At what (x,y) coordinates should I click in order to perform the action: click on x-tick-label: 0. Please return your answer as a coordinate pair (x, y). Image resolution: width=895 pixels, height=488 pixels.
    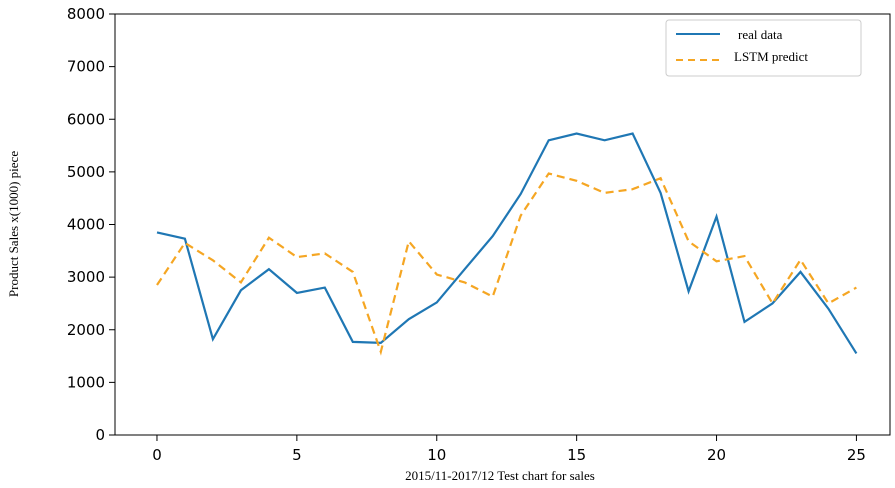
    Looking at the image, I should click on (157, 455).